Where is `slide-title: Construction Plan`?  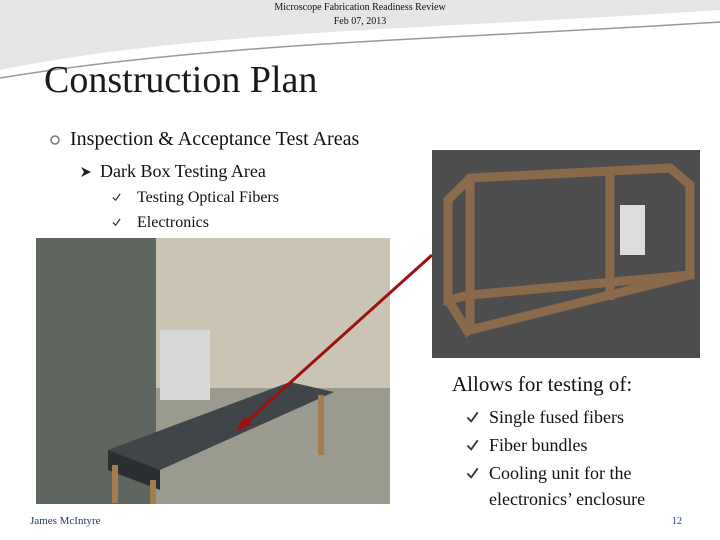 slide-title: Construction Plan is located at coordinates (181, 80).